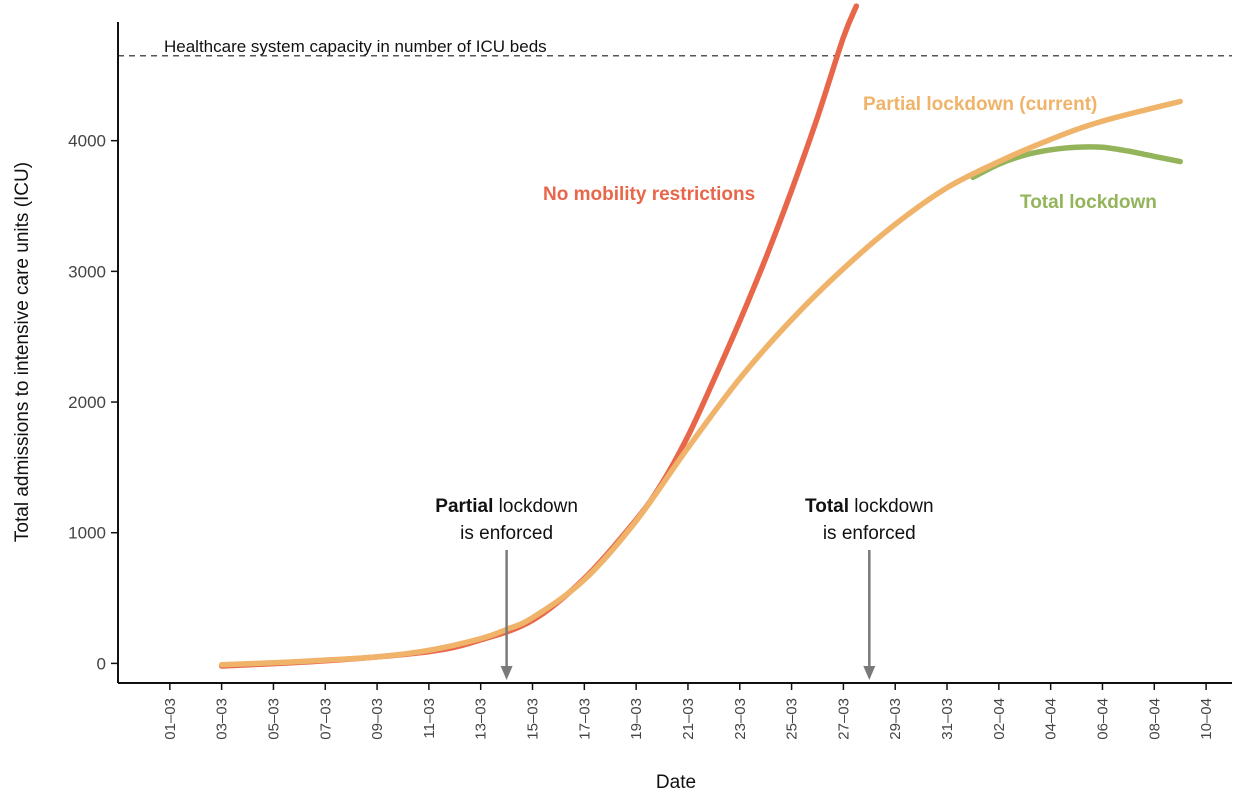  Describe the element at coordinates (87, 271) in the screenshot. I see `y-tick-label: 3000` at that location.